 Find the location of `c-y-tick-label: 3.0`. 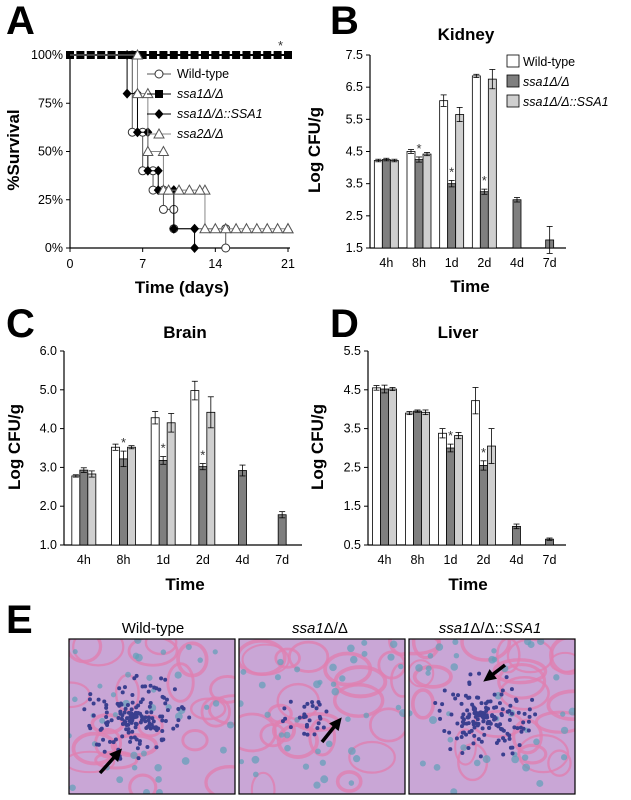

c-y-tick-label: 3.0 is located at coordinates (48, 467).